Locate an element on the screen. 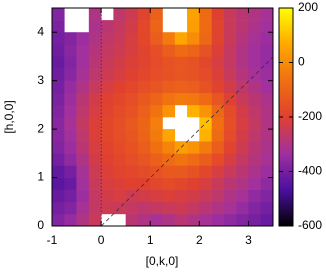  y-tick-label: 1 is located at coordinates (40, 177).